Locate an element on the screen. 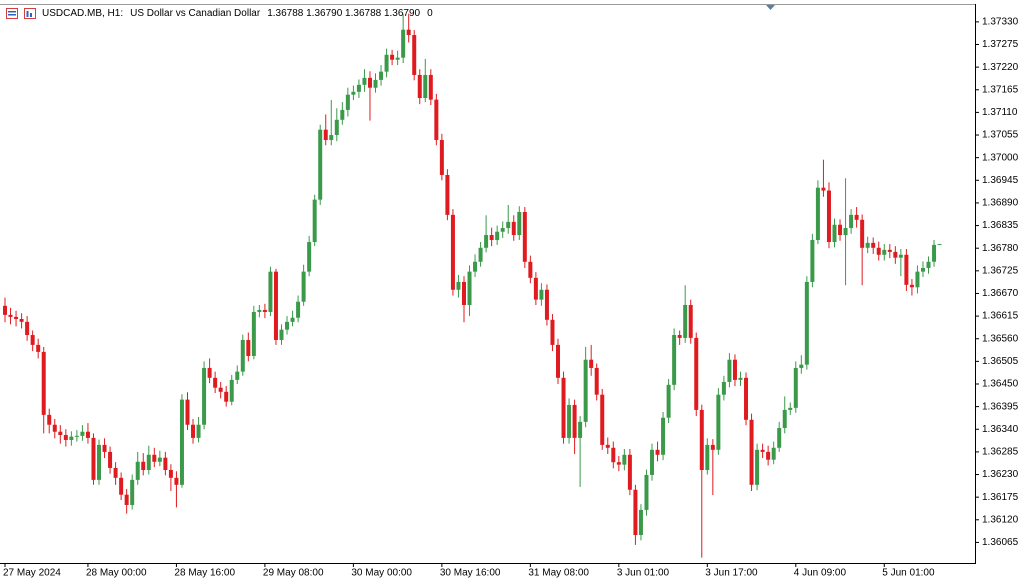 The width and height of the screenshot is (1024, 584). y-tick-label: 1.36505 is located at coordinates (1000, 361).